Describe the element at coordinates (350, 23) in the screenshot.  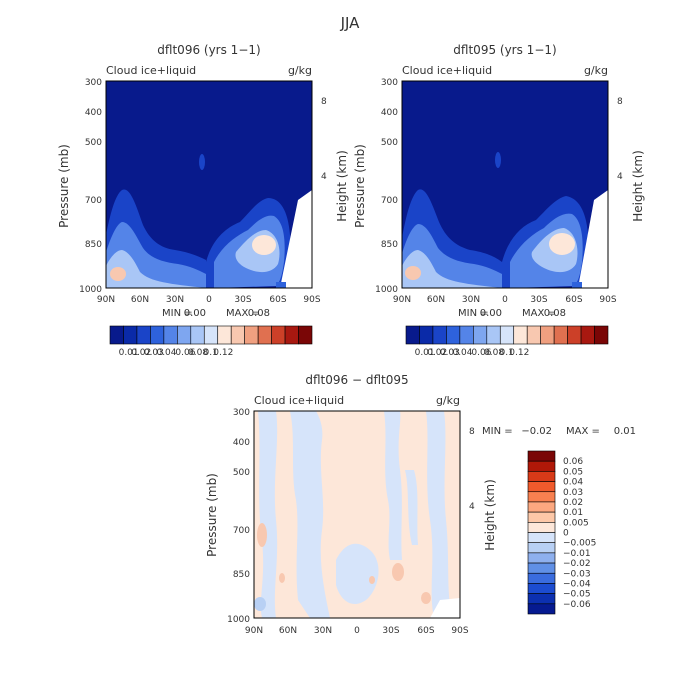
I see `figure-title: JJA` at that location.